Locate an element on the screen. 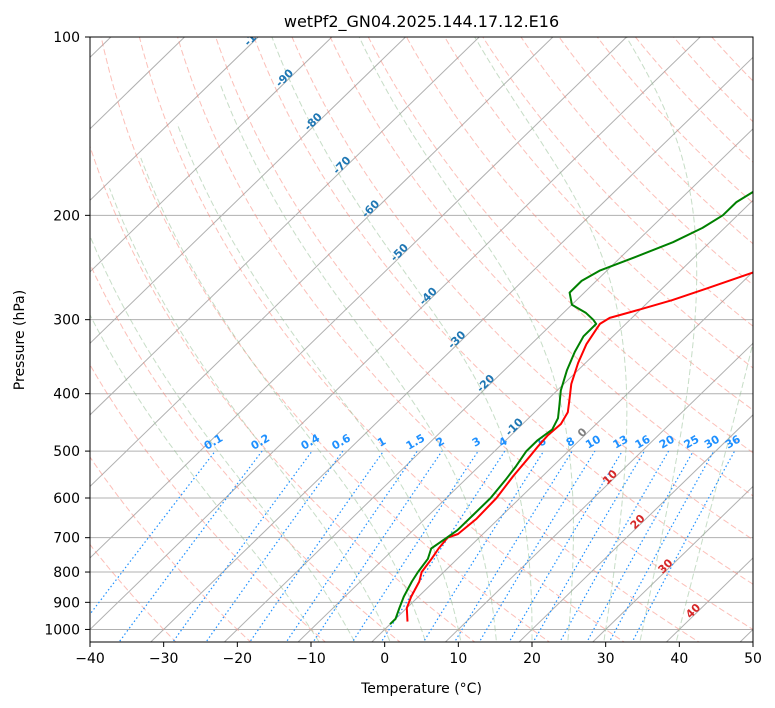 This screenshot has width=775, height=708. y-tick-label: 300 is located at coordinates (66, 321).